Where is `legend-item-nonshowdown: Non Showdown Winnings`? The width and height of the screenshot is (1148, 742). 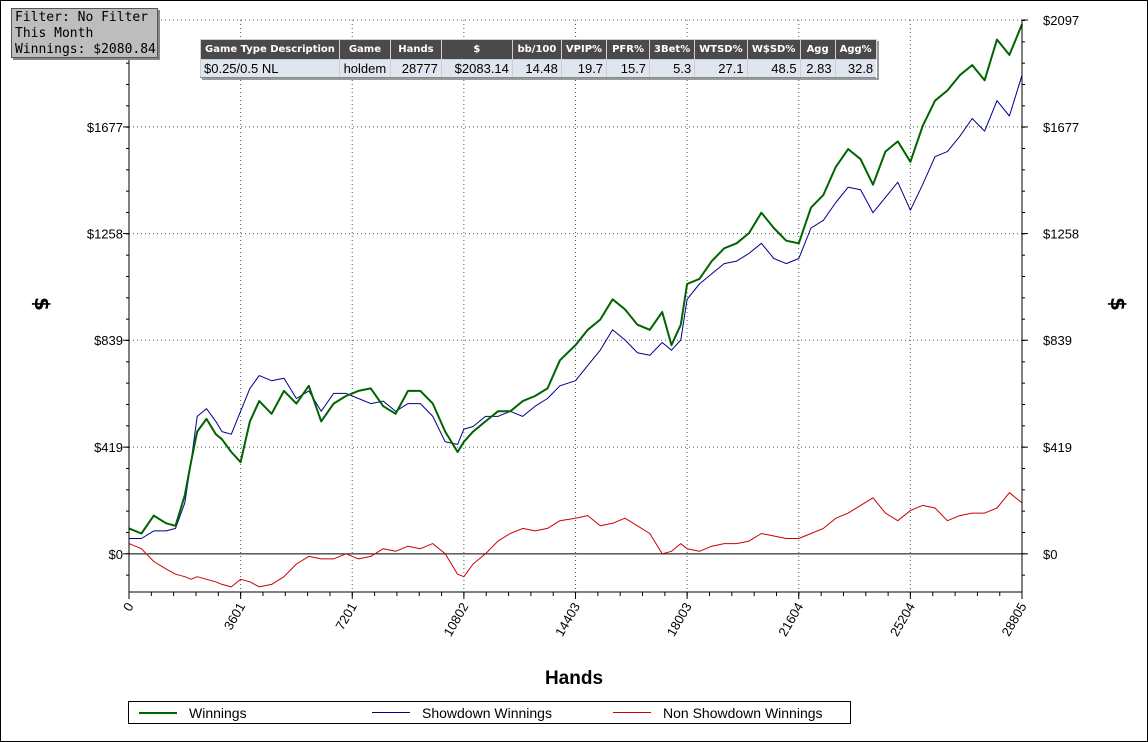 legend-item-nonshowdown: Non Showdown Winnings is located at coordinates (718, 712).